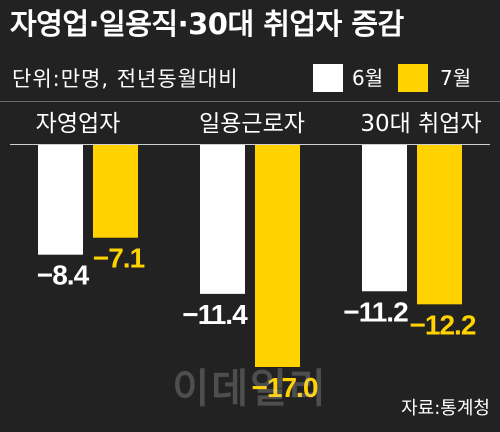 The width and height of the screenshot is (500, 432). Describe the element at coordinates (439, 225) in the screenshot. I see `bar-july-thirties-employed` at that location.